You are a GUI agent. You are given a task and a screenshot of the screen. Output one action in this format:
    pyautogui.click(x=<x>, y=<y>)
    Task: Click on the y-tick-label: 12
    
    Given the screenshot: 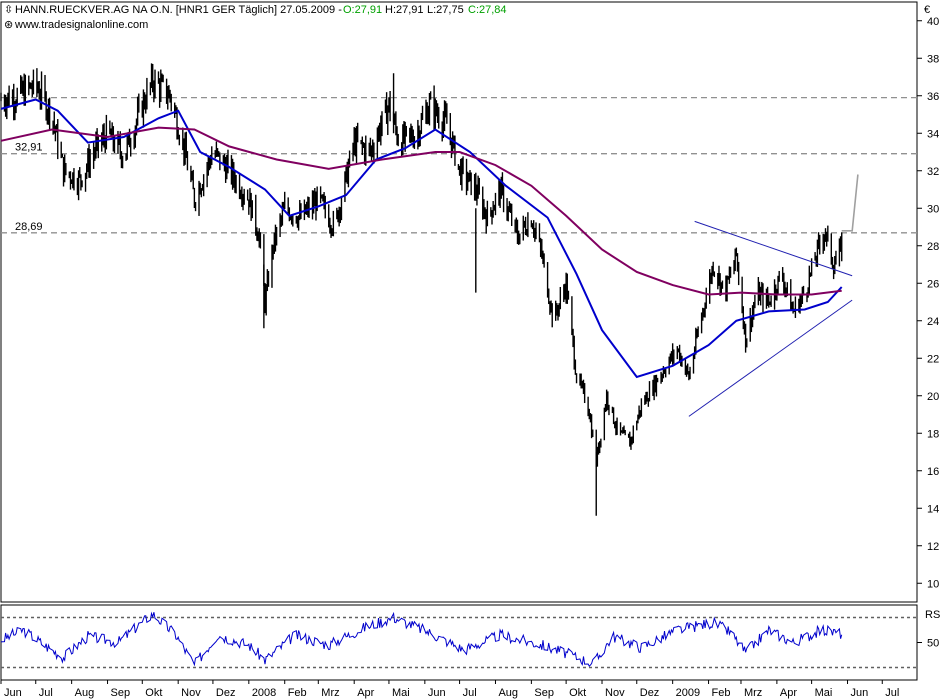 What is the action you would take?
    pyautogui.click(x=933, y=547)
    